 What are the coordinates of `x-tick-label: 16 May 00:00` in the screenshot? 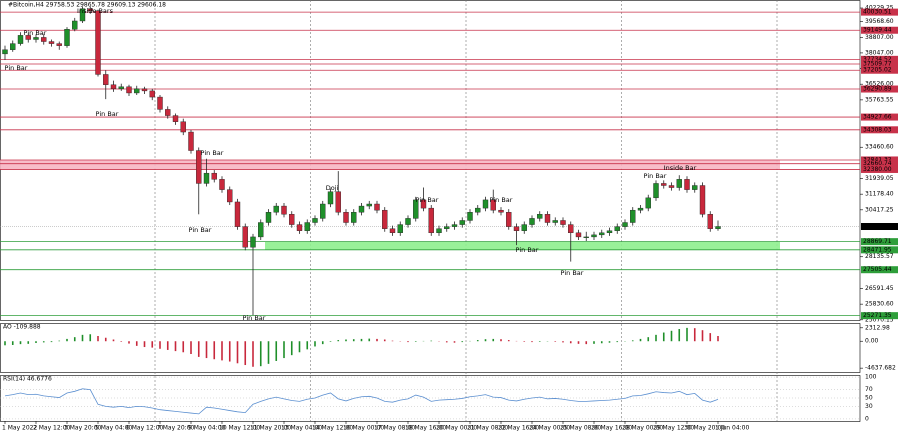 It's located at (363, 428).